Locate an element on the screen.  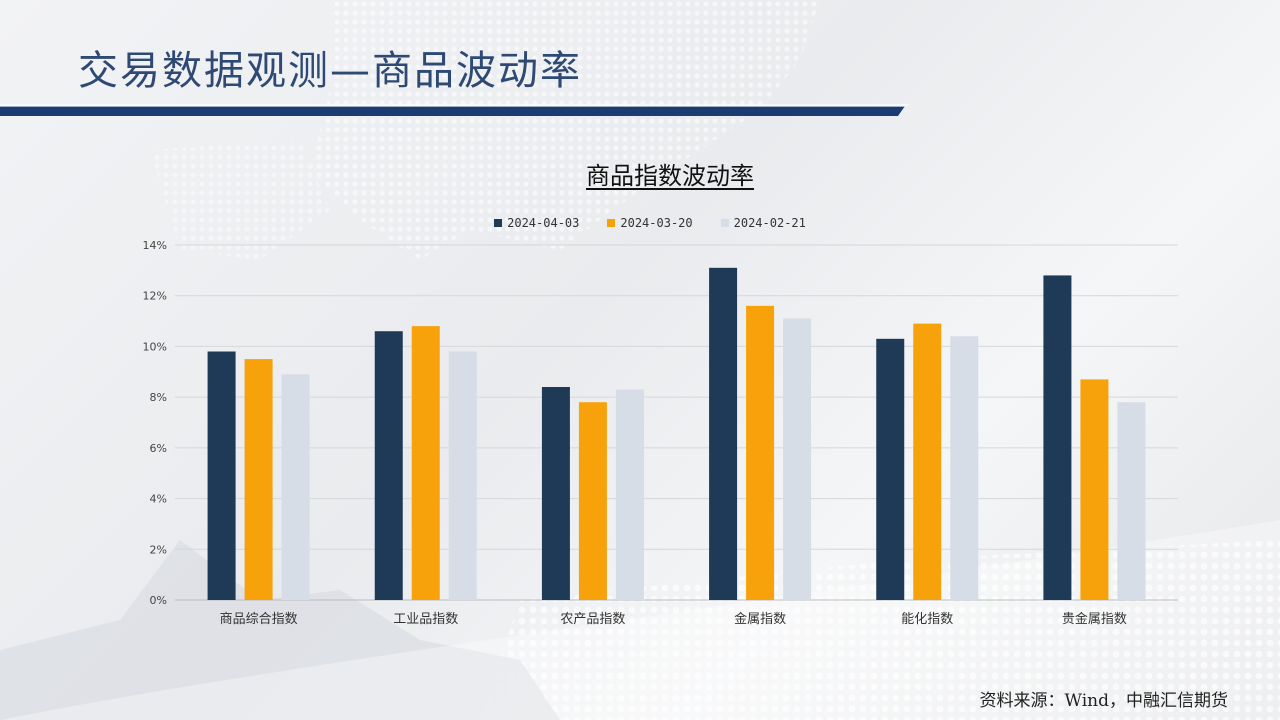
legend-item-series-1: 2024-04-03 is located at coordinates (536, 223).